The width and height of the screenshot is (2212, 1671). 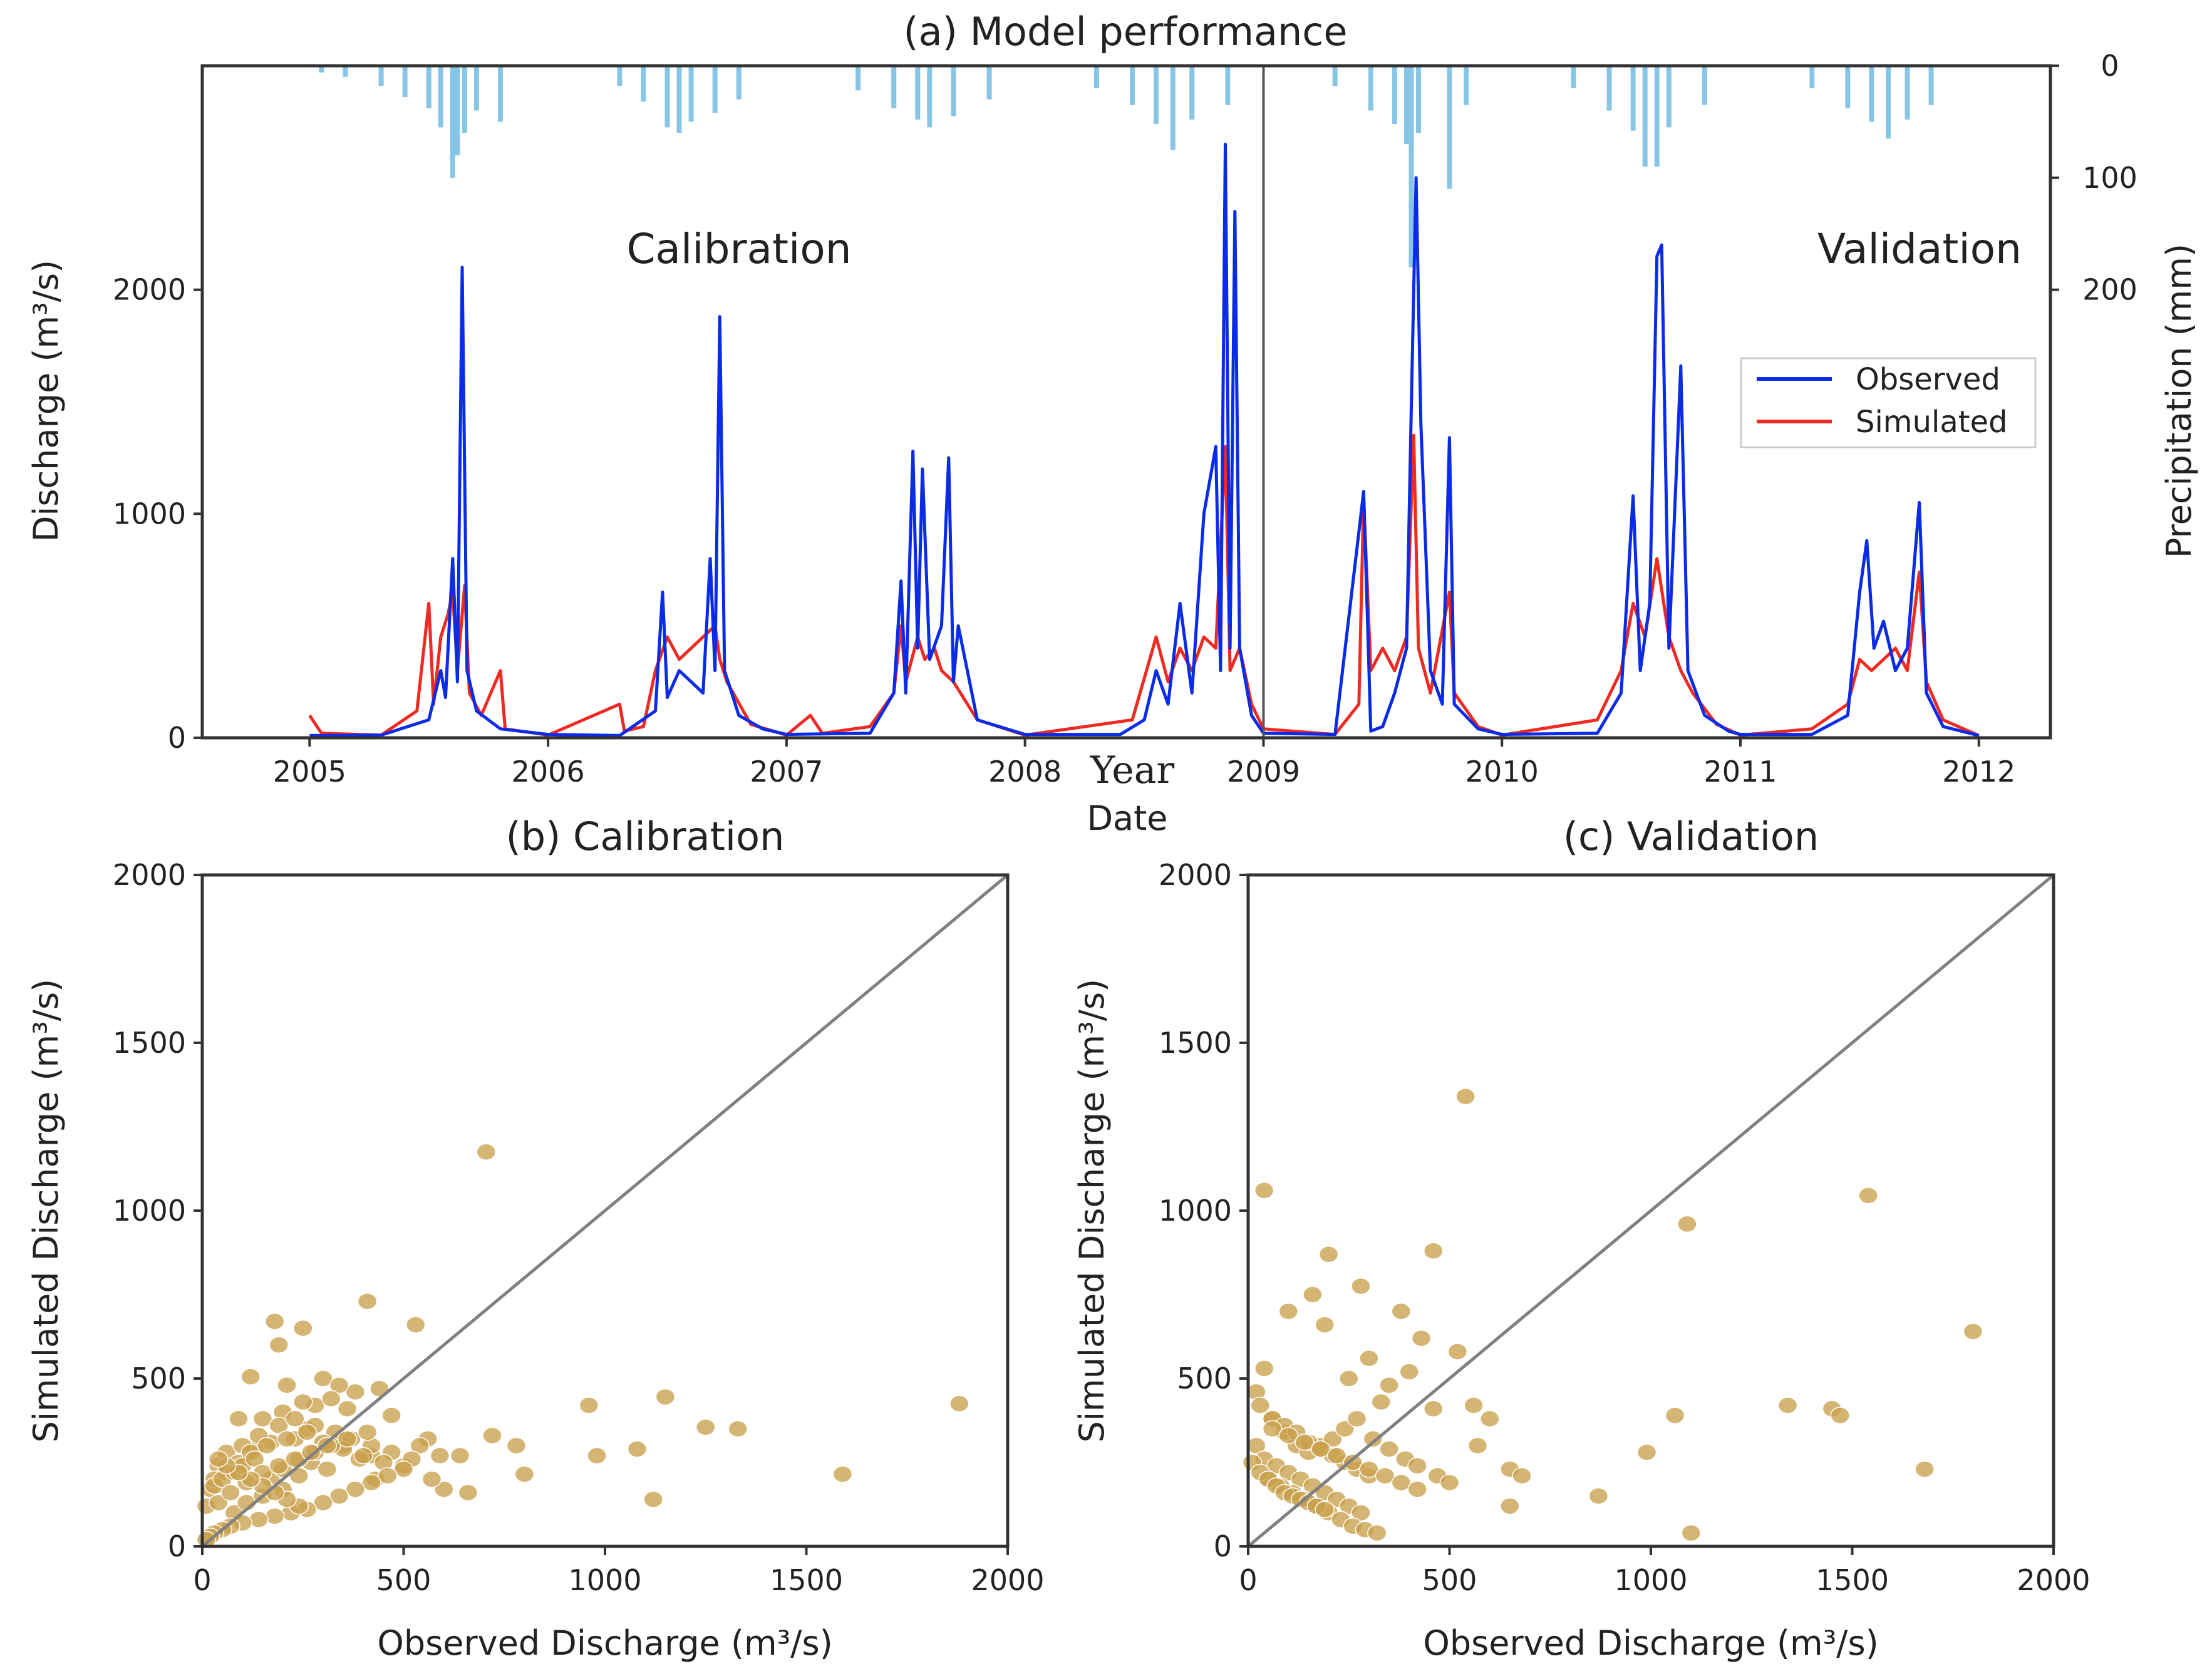 What do you see at coordinates (1248, 1580) in the screenshot?
I see `c-x-tick-label-0: 0` at bounding box center [1248, 1580].